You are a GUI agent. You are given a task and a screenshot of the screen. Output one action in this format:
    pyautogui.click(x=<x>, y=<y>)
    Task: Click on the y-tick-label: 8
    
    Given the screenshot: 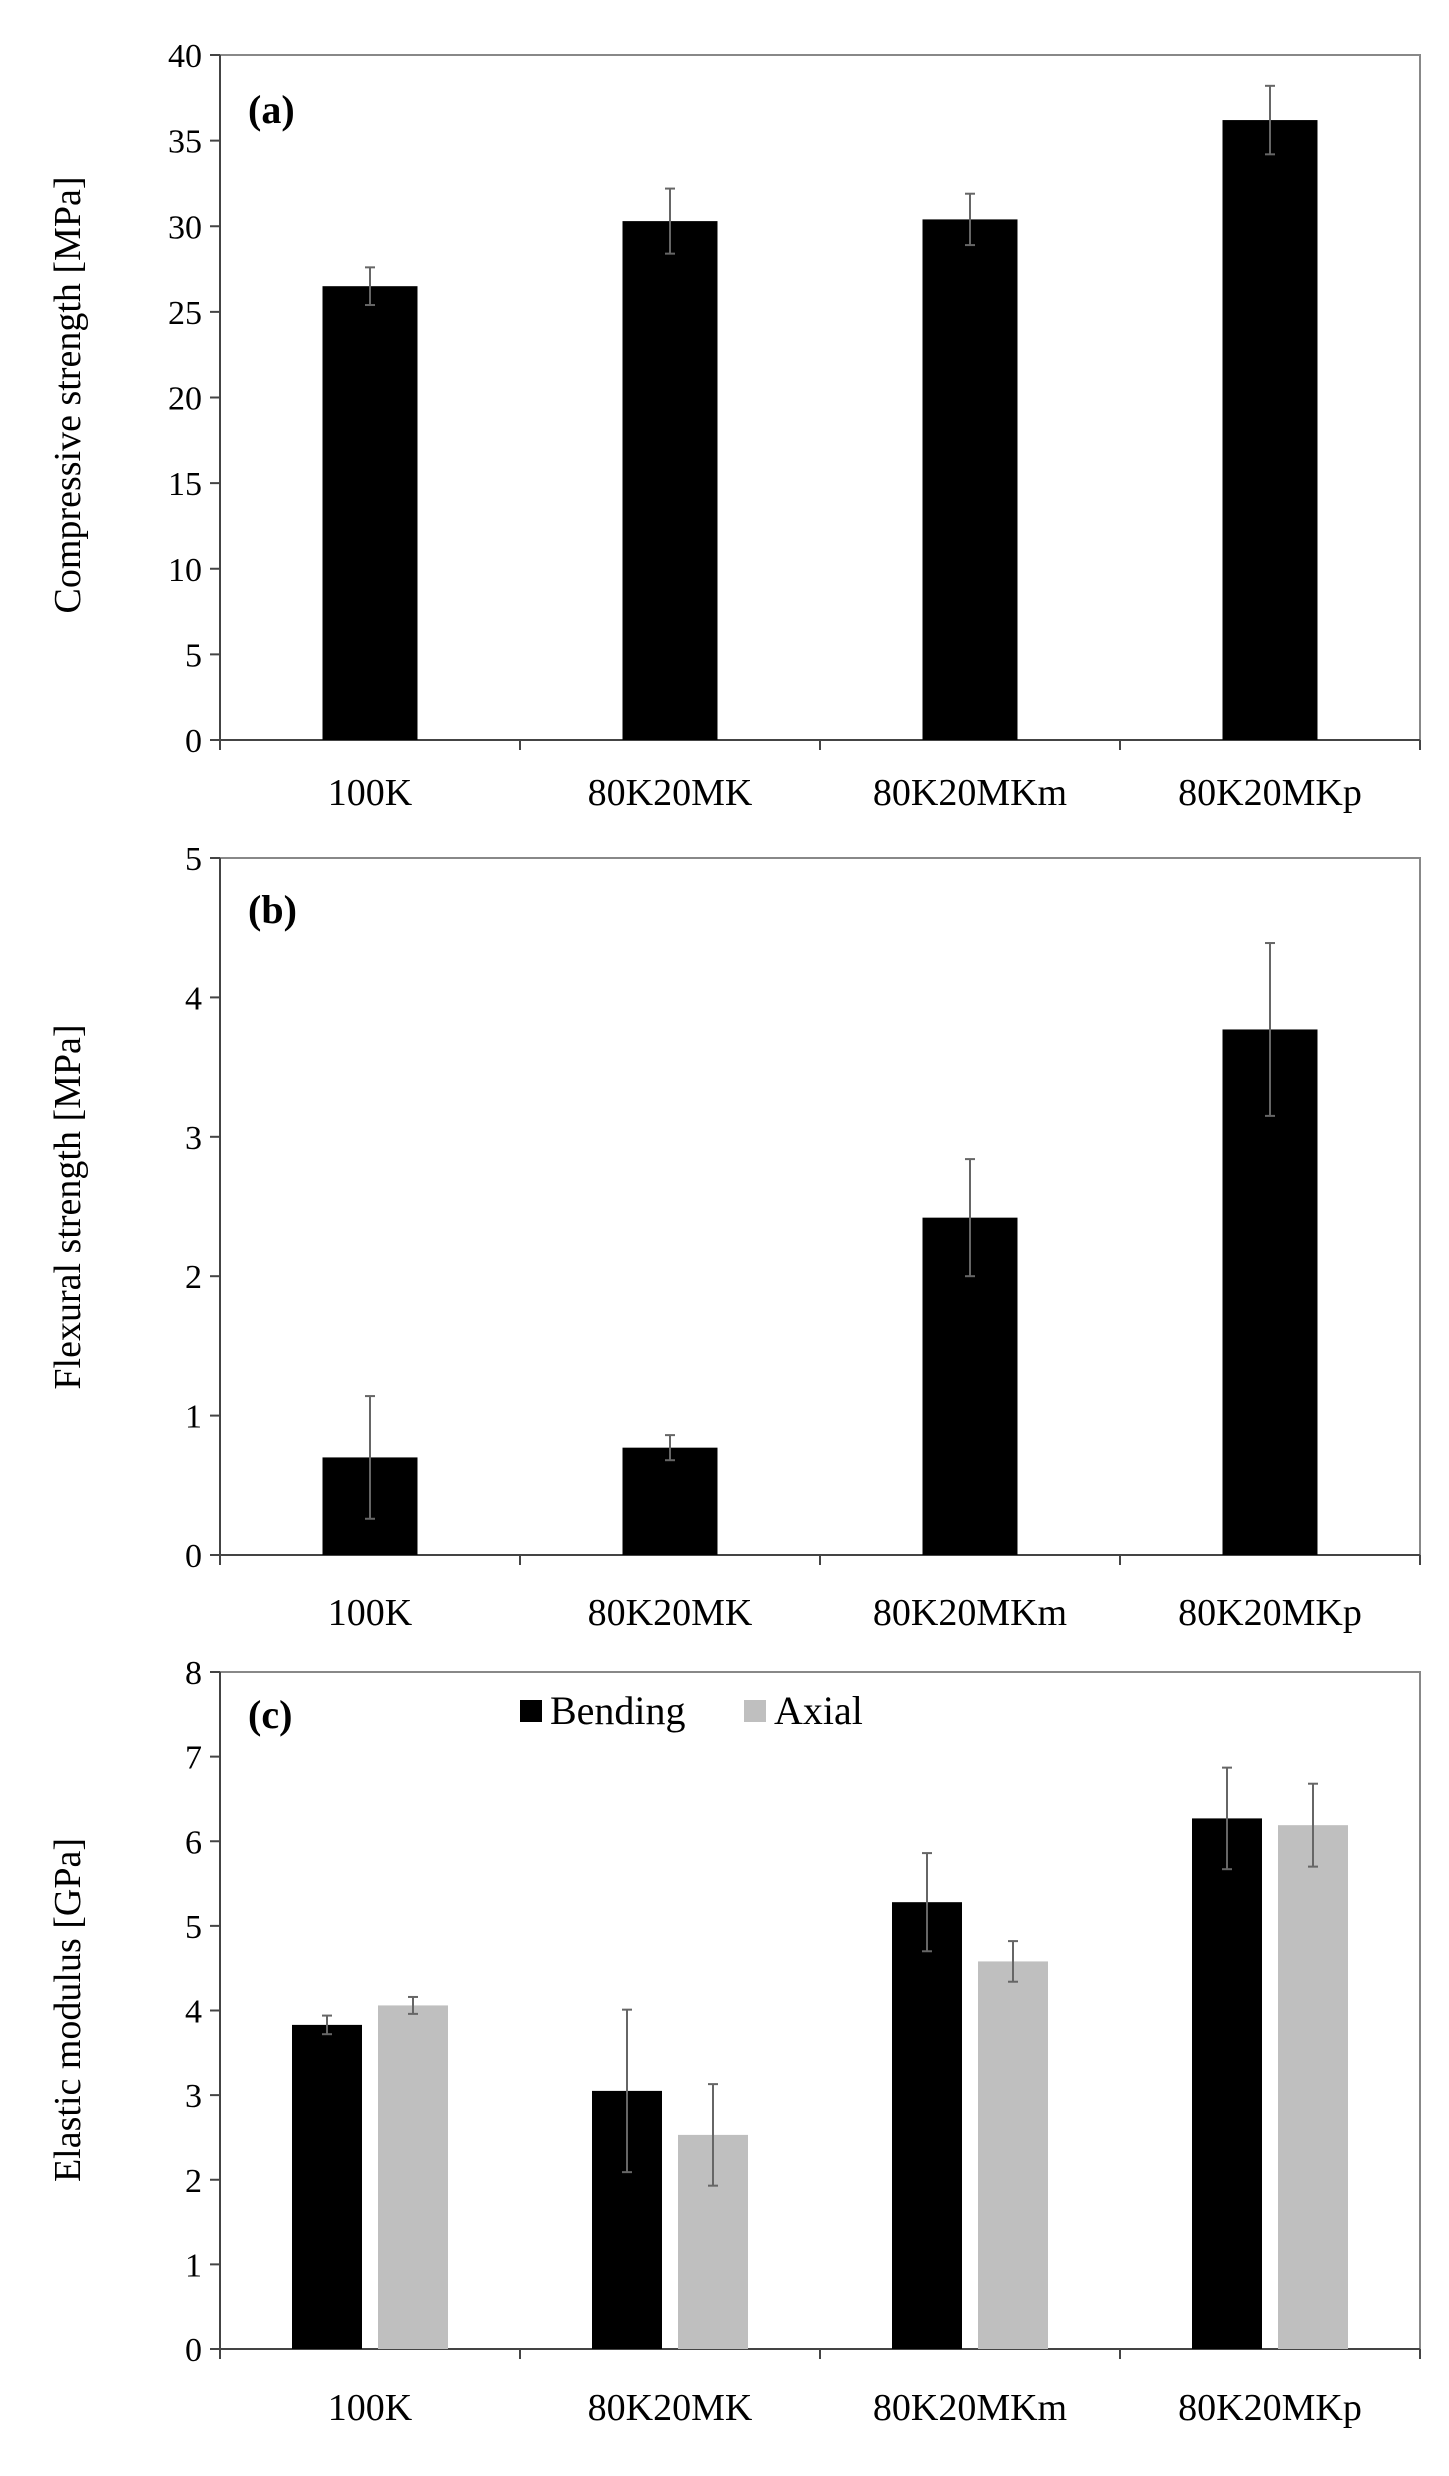 What is the action you would take?
    pyautogui.click(x=193, y=1673)
    